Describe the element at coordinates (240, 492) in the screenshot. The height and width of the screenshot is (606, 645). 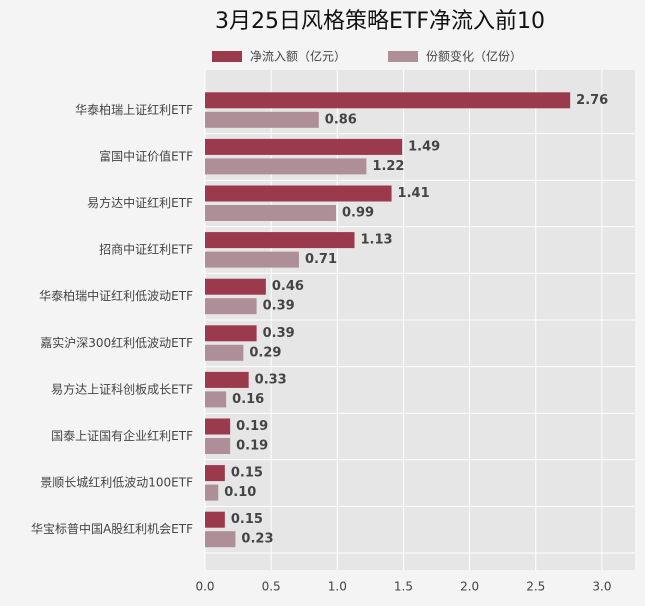
I see `value-label: 0.10` at that location.